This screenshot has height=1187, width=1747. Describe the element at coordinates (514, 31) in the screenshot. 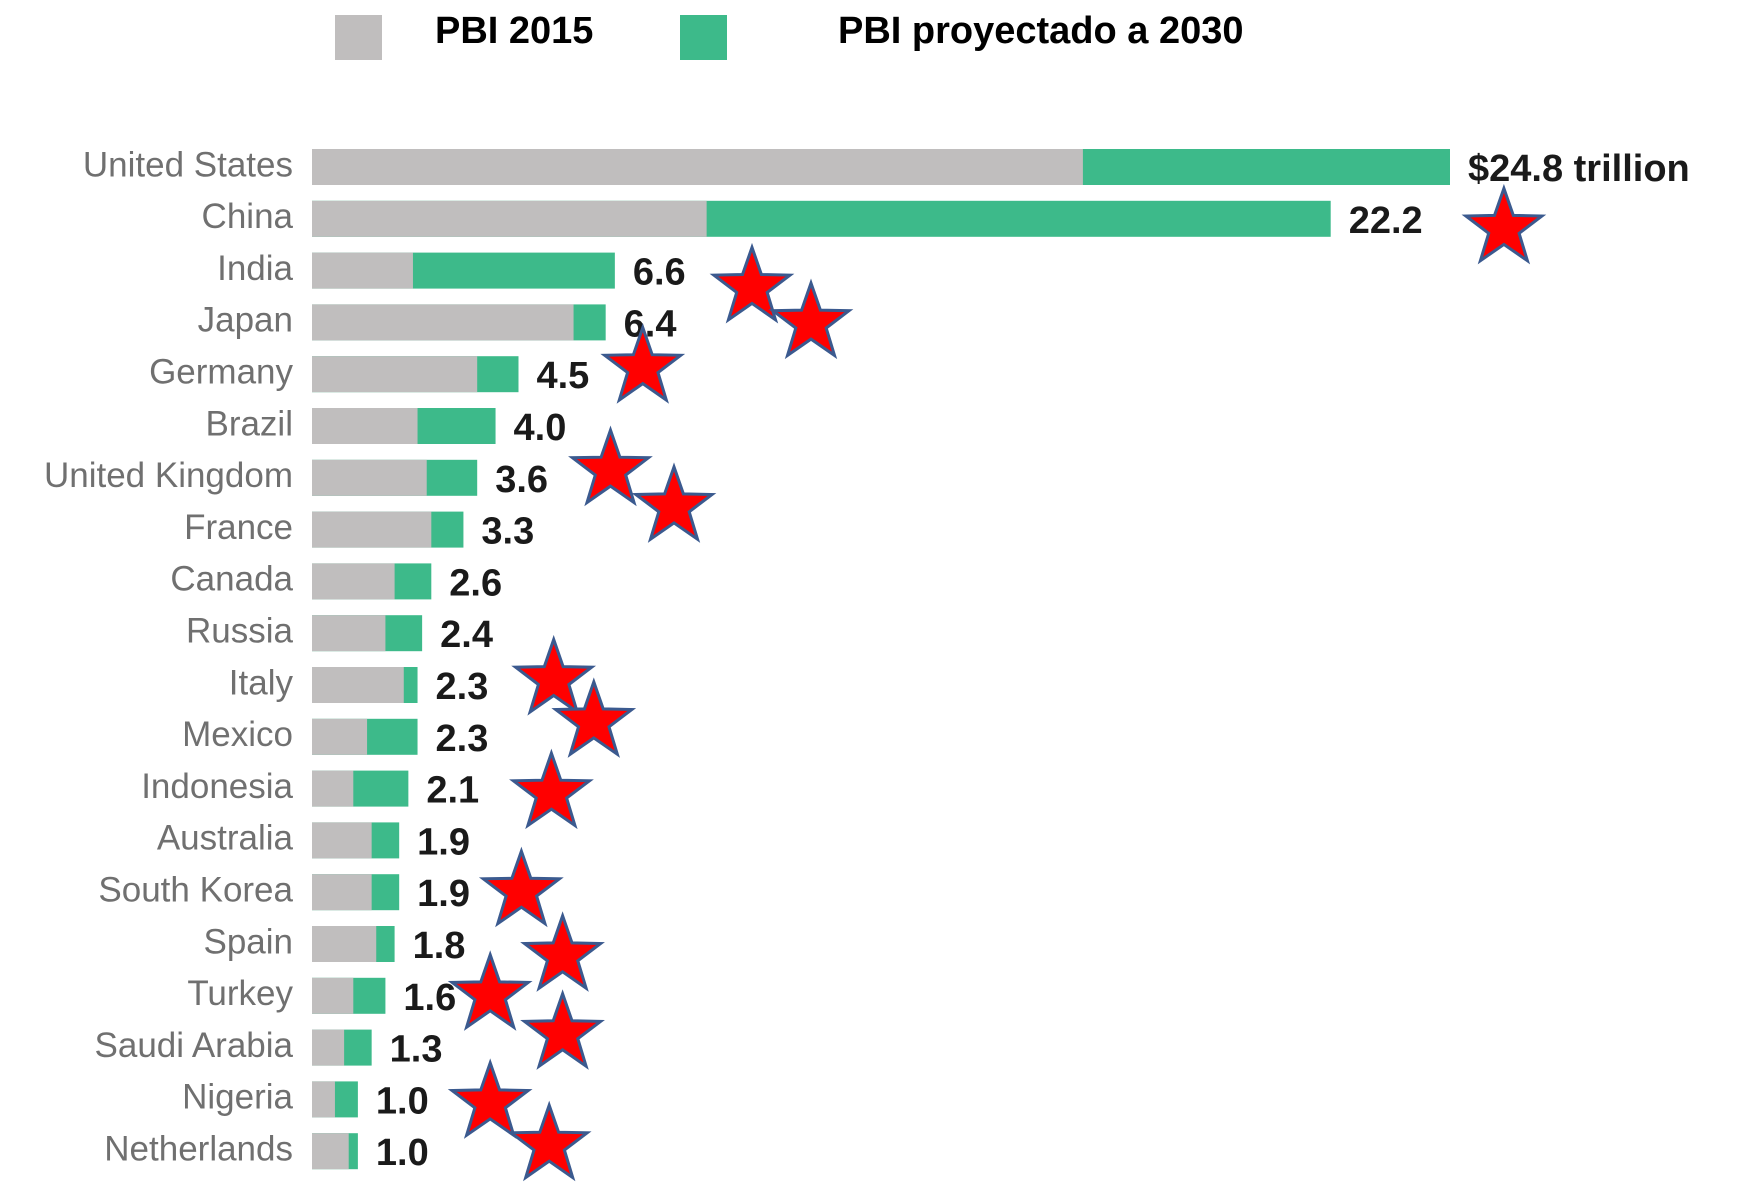

I see `legend-label: PBI 2015` at that location.